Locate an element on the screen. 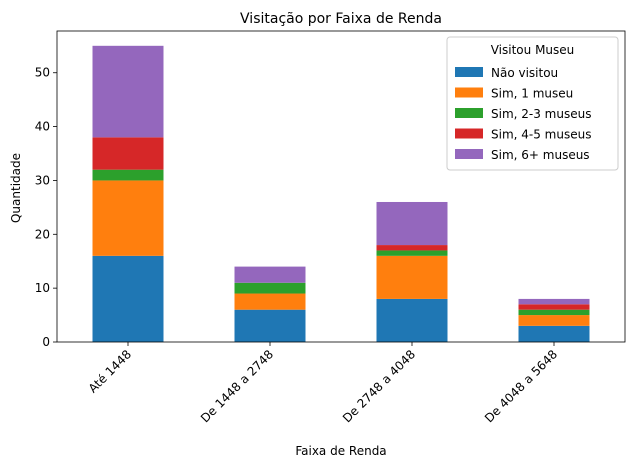 This screenshot has height=470, width=630. y-tick-label: 40 is located at coordinates (42, 127).